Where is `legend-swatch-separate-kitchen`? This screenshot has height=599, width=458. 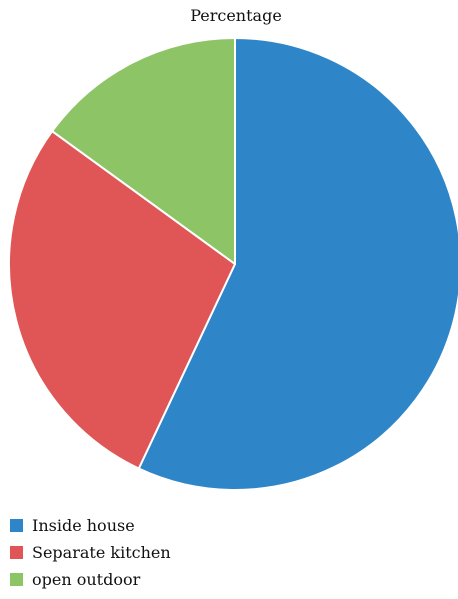 legend-swatch-separate-kitchen is located at coordinates (16, 552).